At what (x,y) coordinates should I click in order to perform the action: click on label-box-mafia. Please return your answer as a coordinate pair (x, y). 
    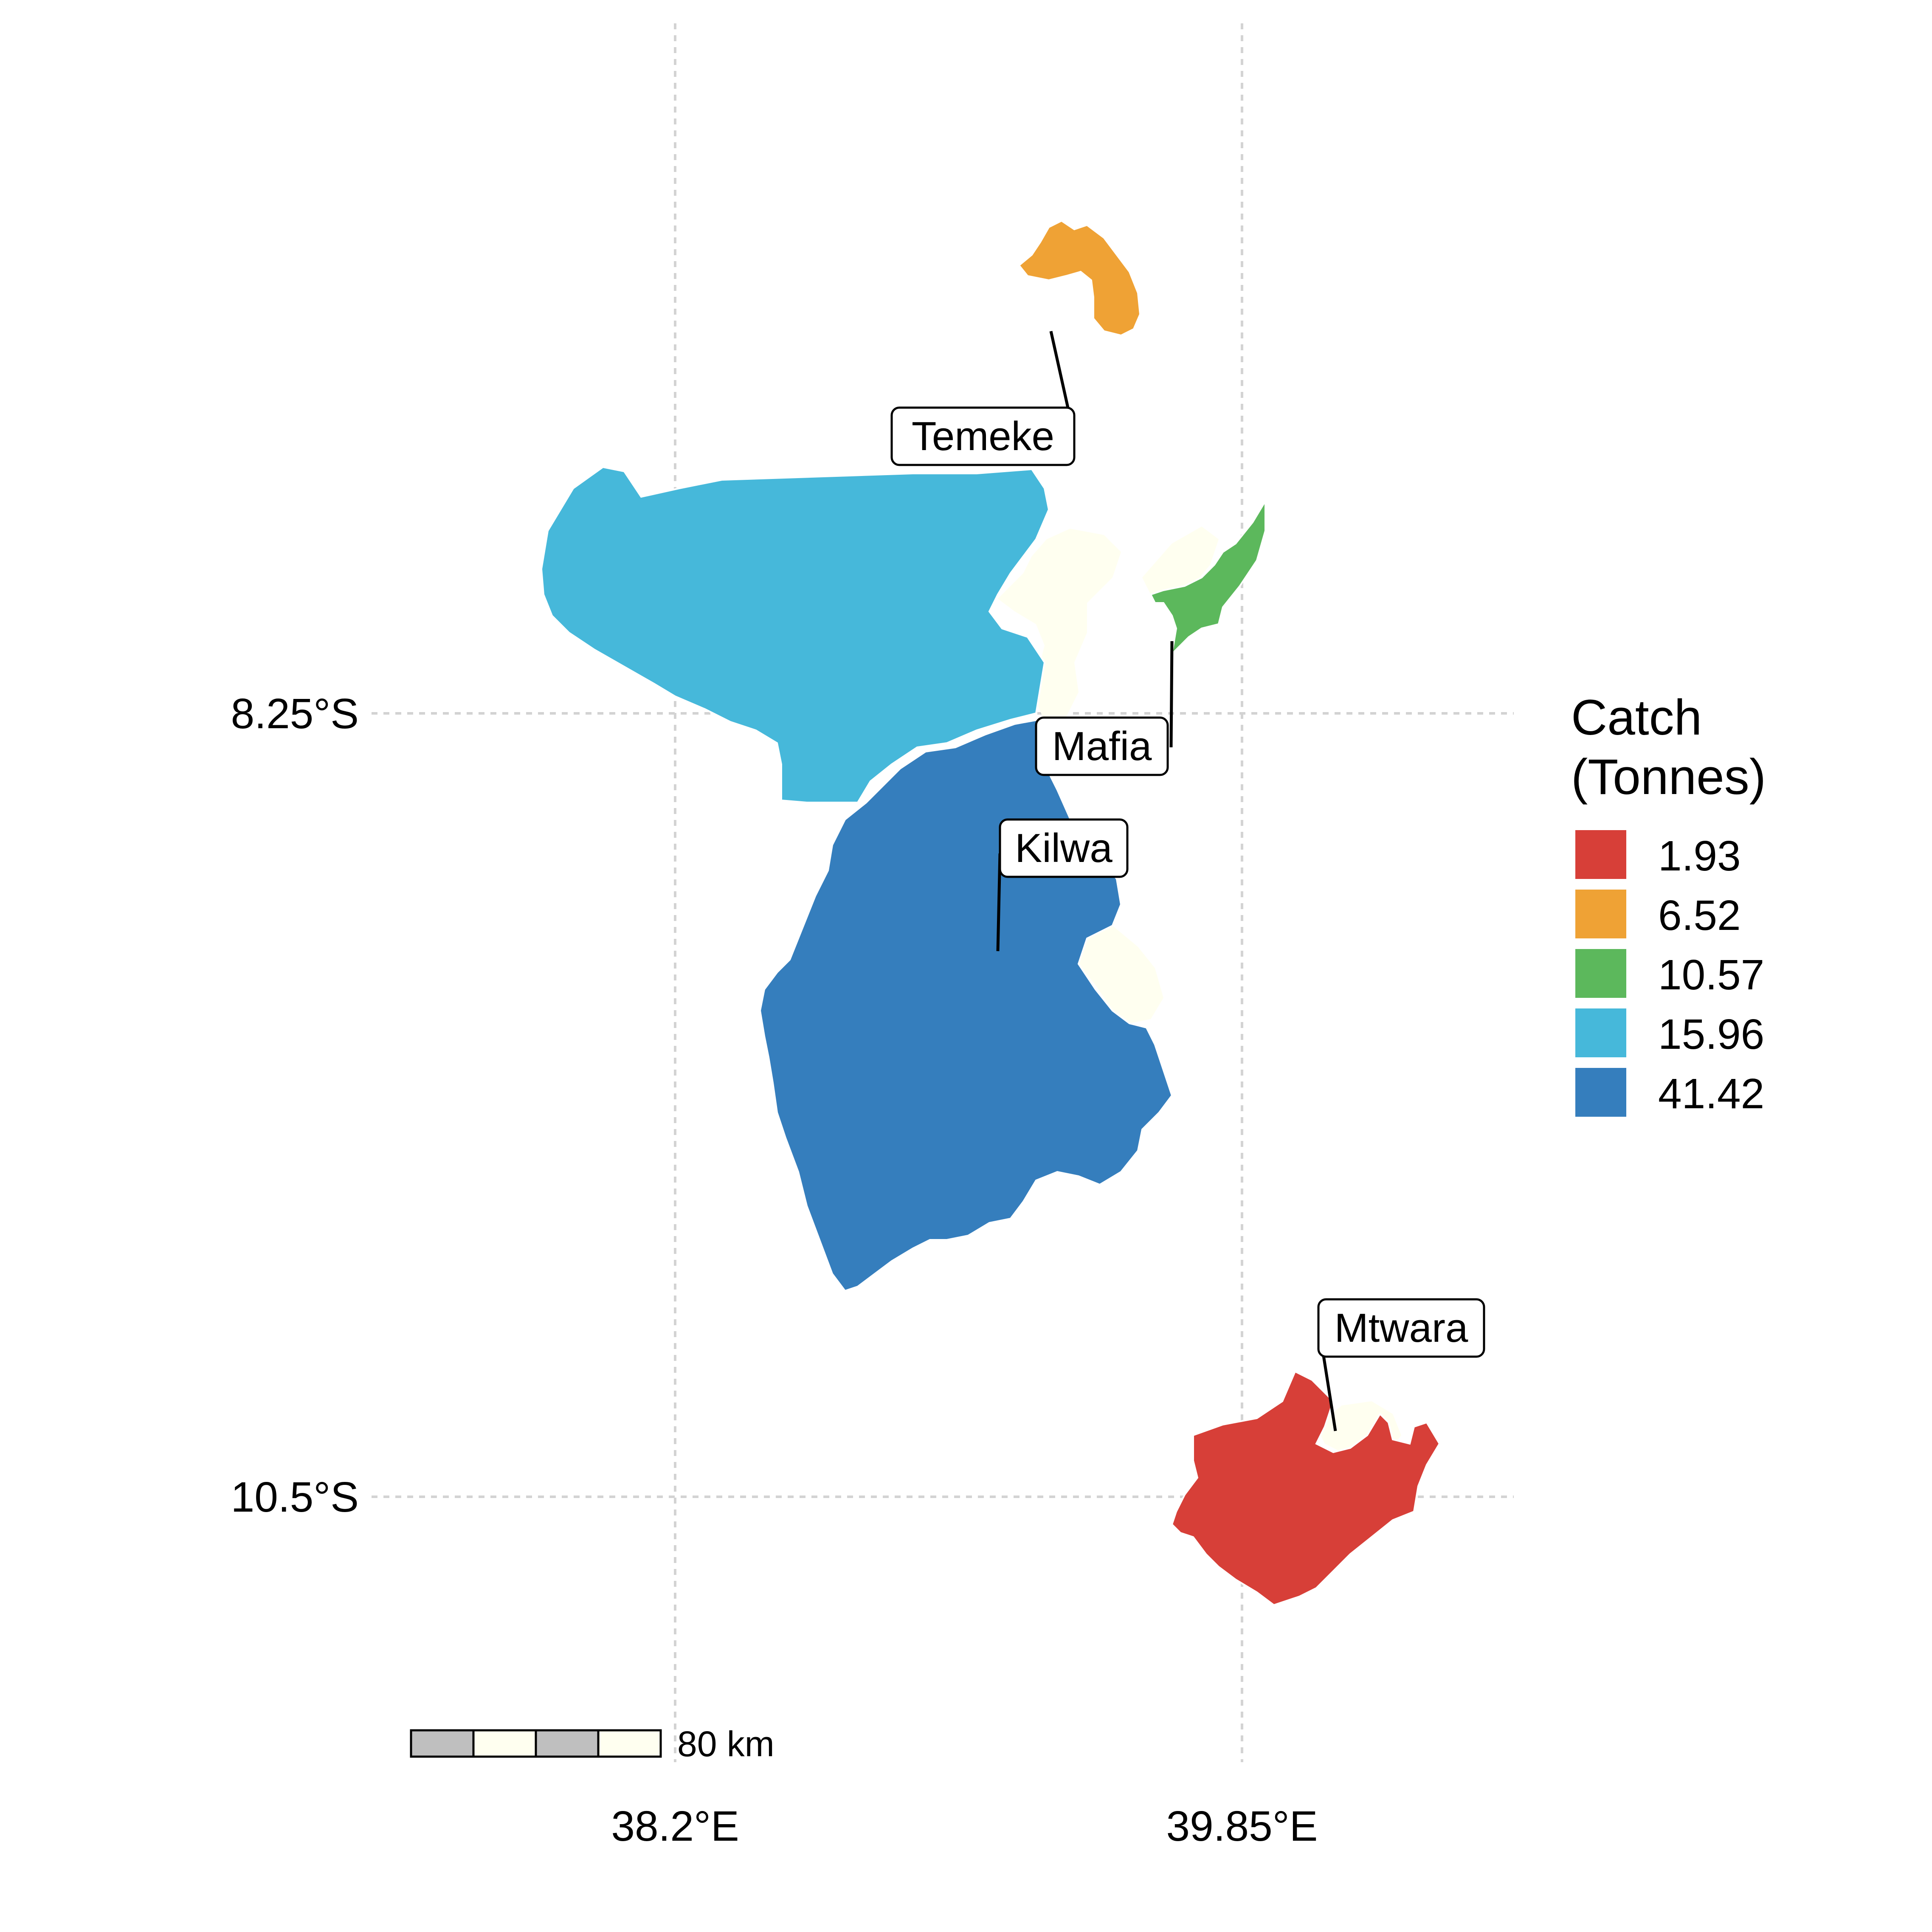
    Looking at the image, I should click on (1102, 746).